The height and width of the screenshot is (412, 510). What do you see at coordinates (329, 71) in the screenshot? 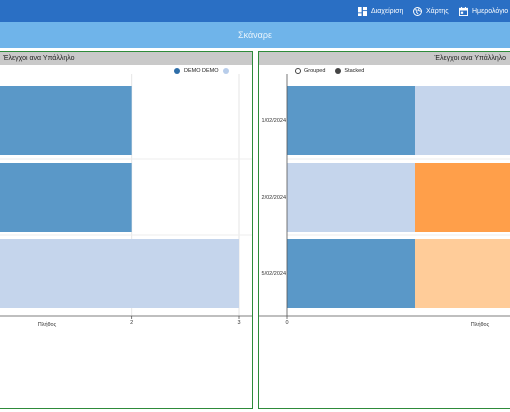
I see `right-chart-controls: Grouped Stacked` at bounding box center [329, 71].